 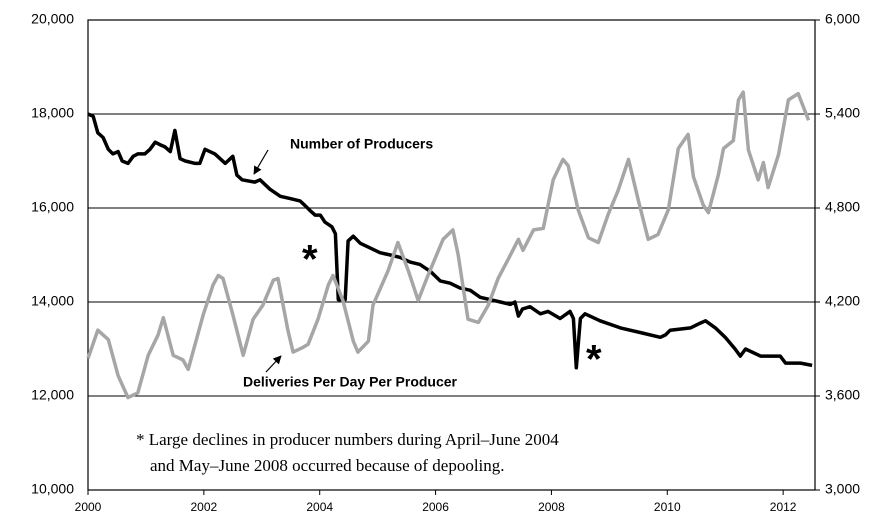 What do you see at coordinates (52, 489) in the screenshot?
I see `y-tick-label: 10,000` at bounding box center [52, 489].